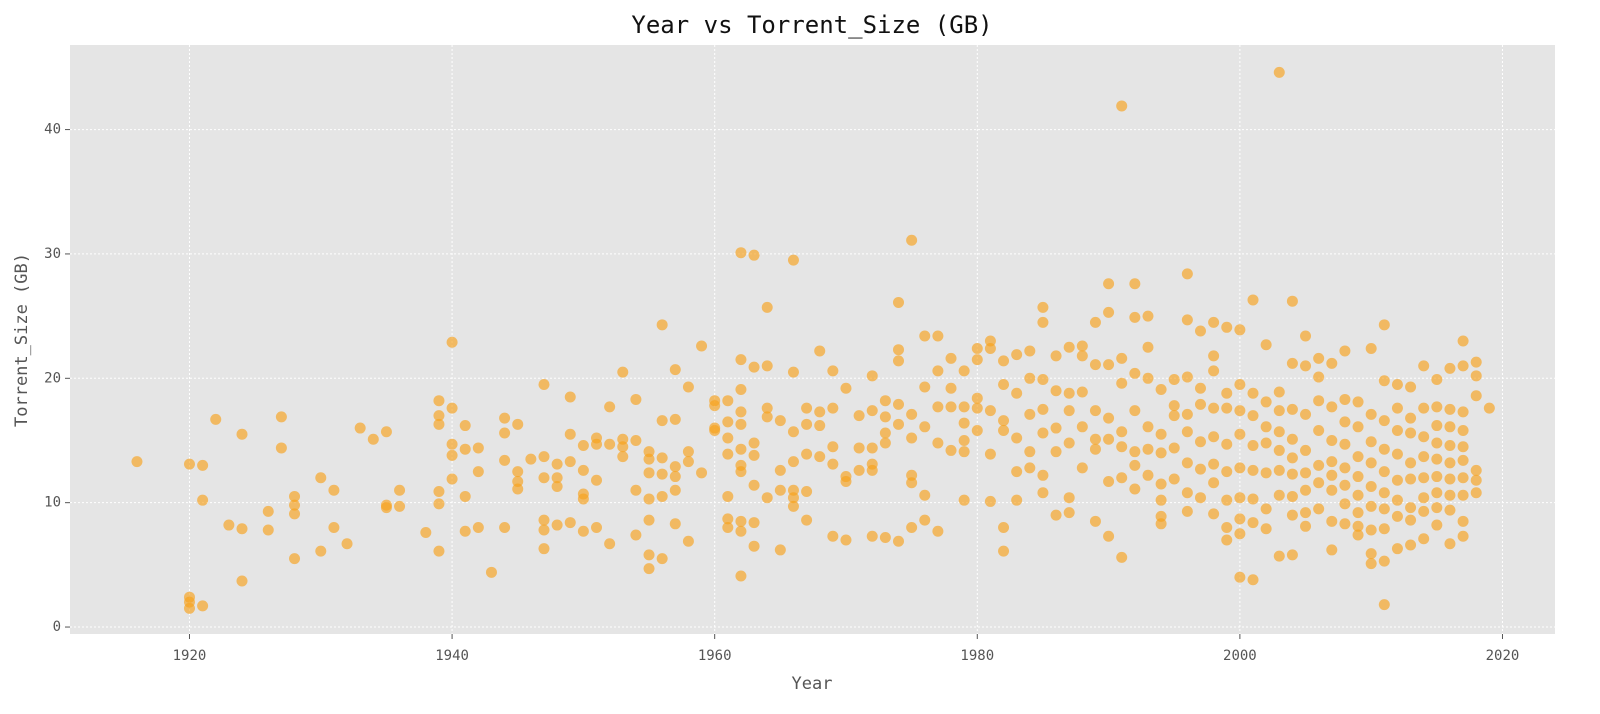 This screenshot has width=1600, height=714. I want to click on x-tick-label: 1980, so click(977, 656).